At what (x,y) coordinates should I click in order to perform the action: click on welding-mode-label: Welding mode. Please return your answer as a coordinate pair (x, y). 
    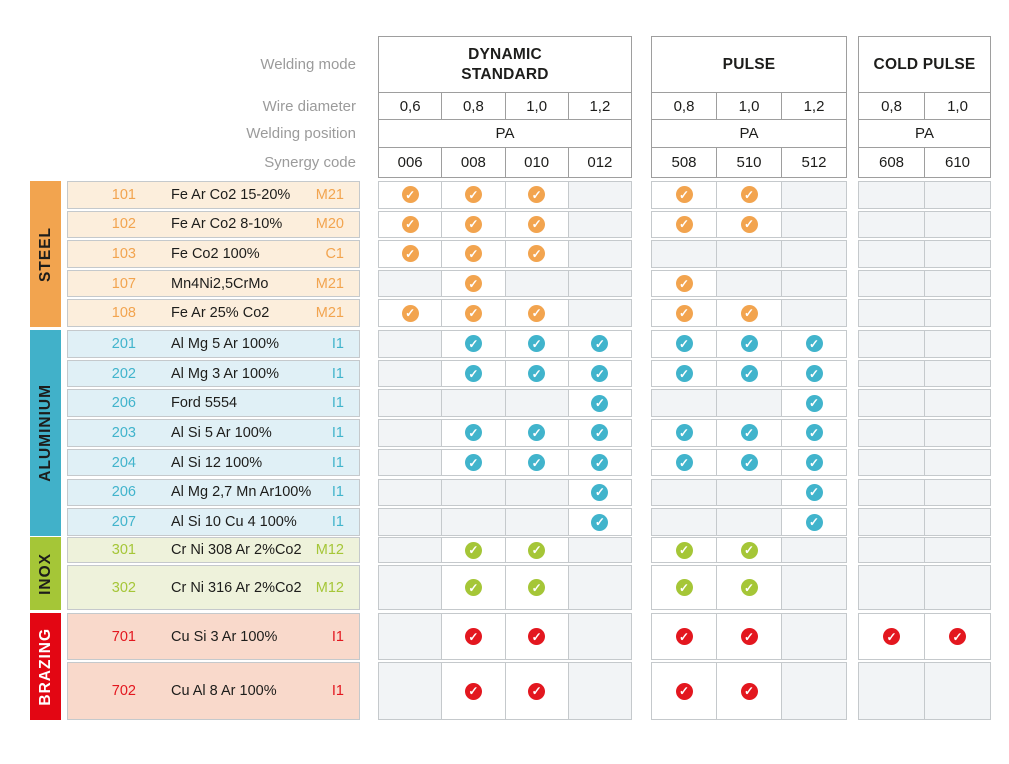
    Looking at the image, I should click on (308, 64).